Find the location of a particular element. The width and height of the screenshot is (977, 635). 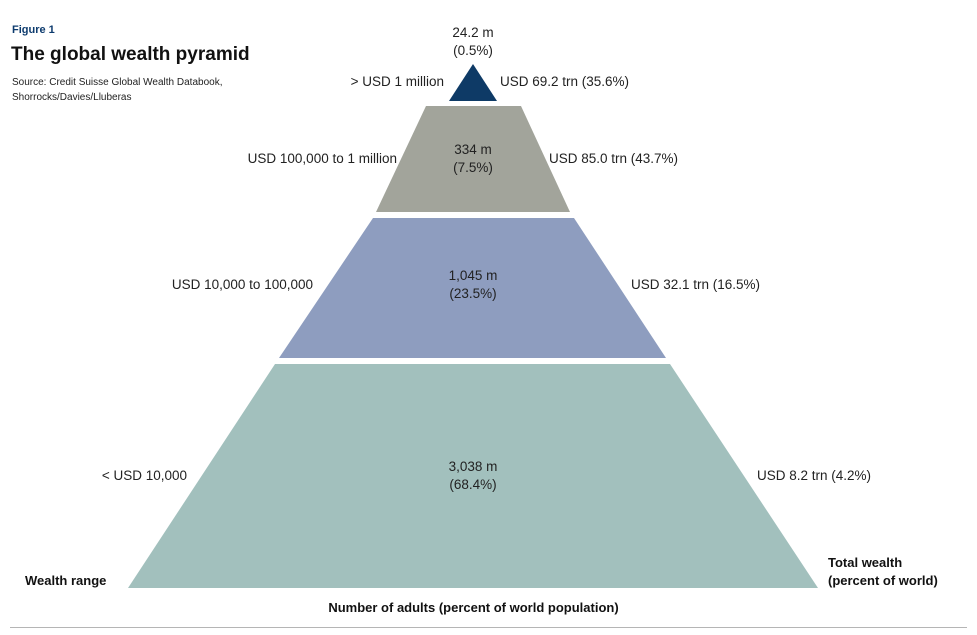

tier-3-range: USD 10,000 to 100,000 is located at coordinates (242, 284).